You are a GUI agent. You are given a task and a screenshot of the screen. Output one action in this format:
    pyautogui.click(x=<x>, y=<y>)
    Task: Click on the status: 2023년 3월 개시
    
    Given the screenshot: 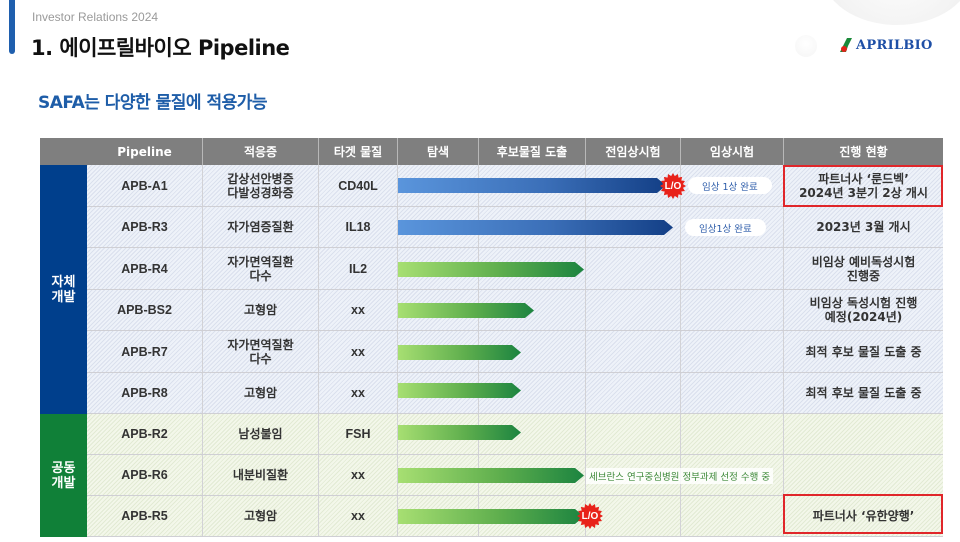 What is the action you would take?
    pyautogui.click(x=863, y=227)
    